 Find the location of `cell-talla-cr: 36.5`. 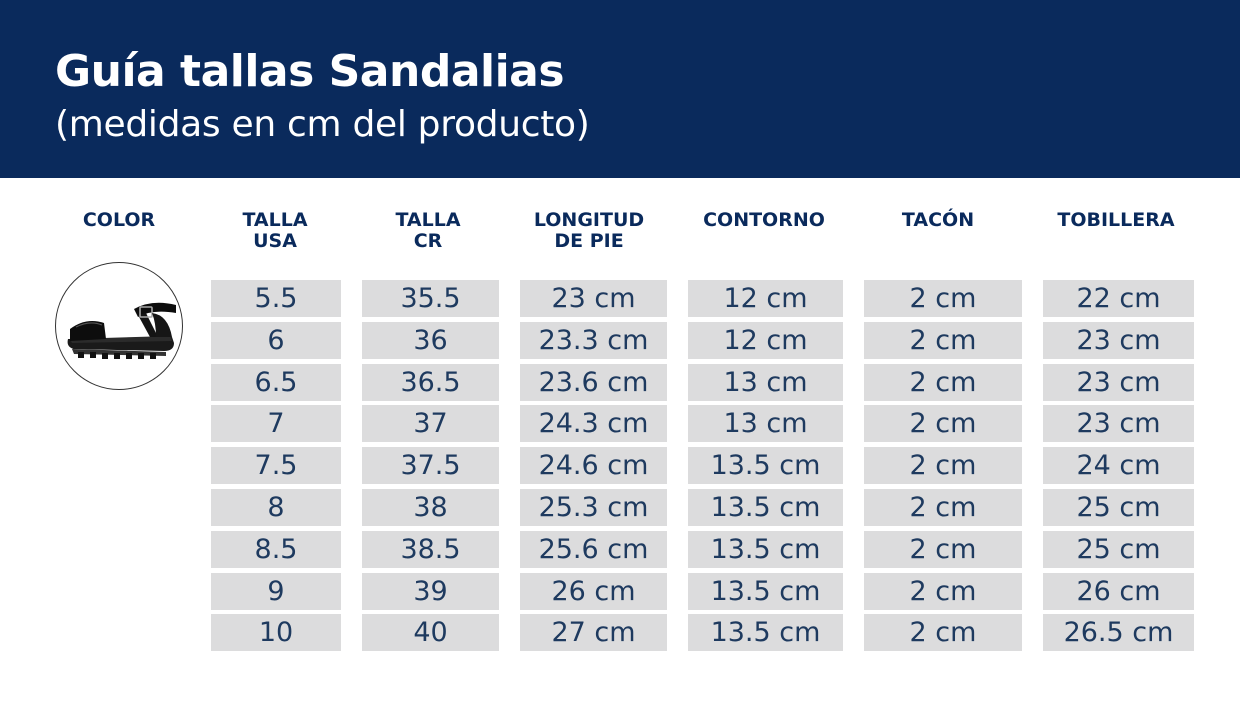

cell-talla-cr: 36.5 is located at coordinates (430, 382).